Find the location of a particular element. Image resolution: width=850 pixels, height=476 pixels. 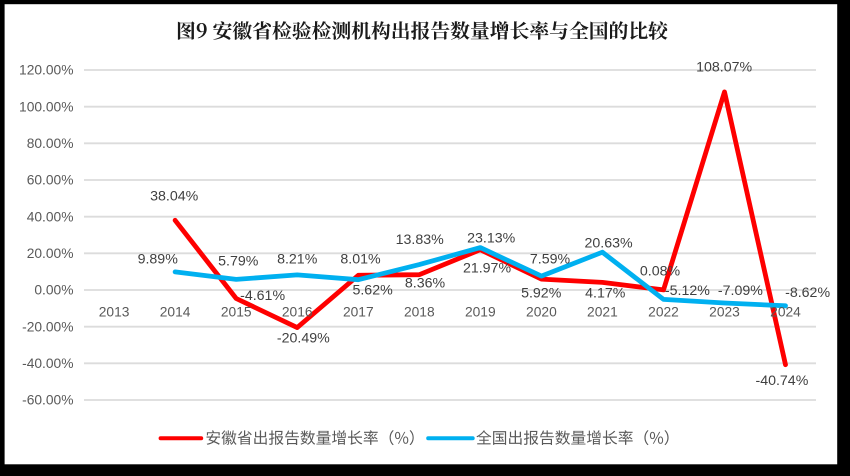

svg-text: 2019 is located at coordinates (480, 311).